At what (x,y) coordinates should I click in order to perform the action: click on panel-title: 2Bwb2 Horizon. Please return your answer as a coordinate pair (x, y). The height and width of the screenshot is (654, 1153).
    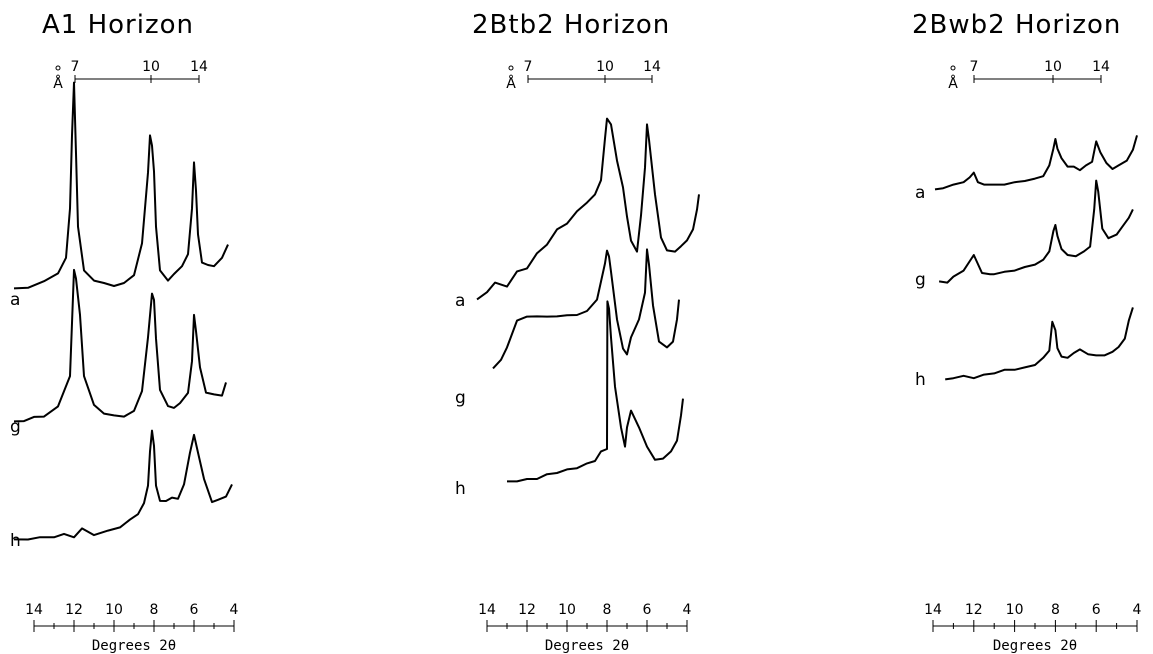
    Looking at the image, I should click on (1016, 25).